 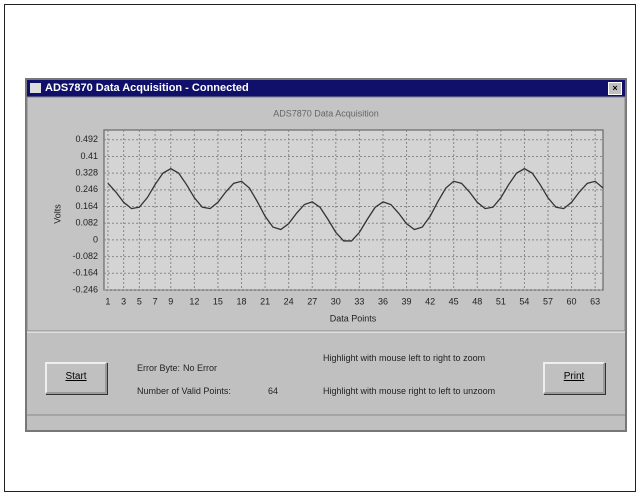 I want to click on y-tick-label: 0.328, so click(x=86, y=173).